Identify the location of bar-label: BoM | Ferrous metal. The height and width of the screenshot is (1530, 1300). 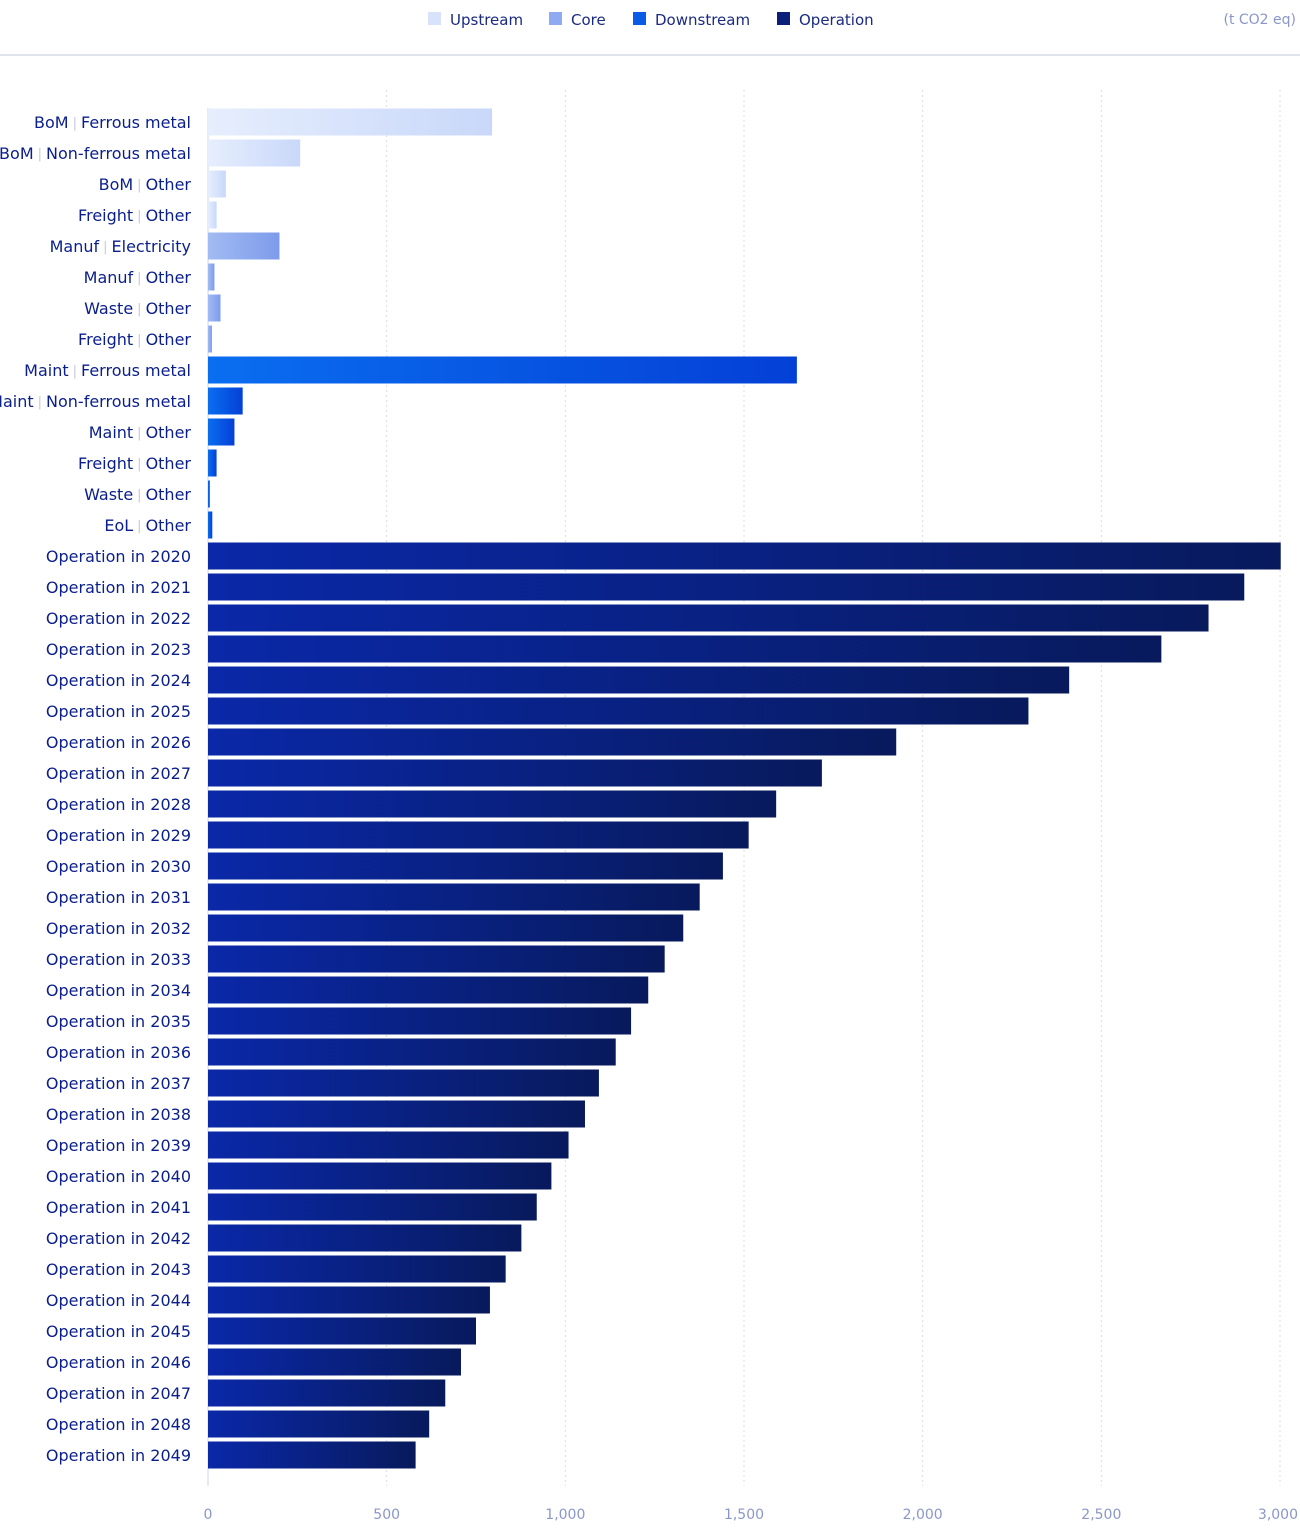
(112, 122).